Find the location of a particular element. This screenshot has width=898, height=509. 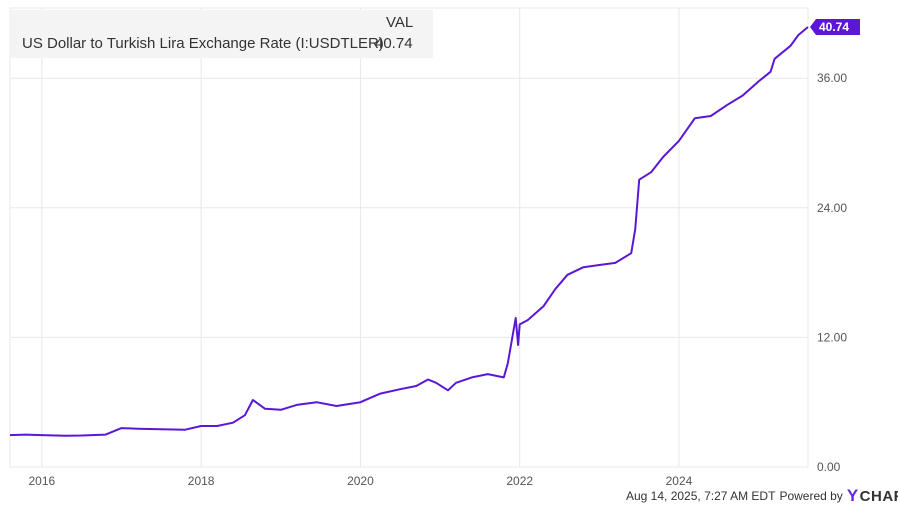

last-value-badge is located at coordinates (835, 27).